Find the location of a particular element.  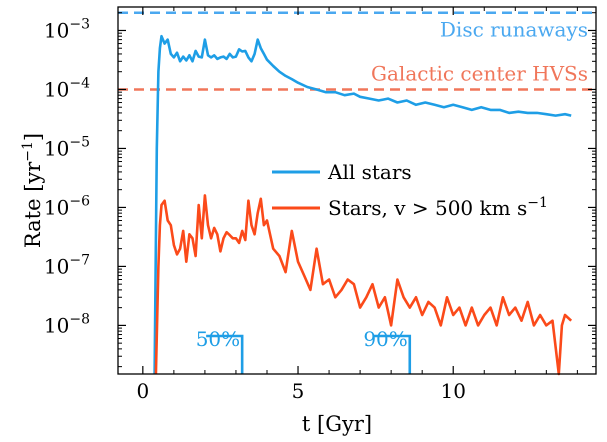

y-axis-title-end: ] is located at coordinates (33, 137).